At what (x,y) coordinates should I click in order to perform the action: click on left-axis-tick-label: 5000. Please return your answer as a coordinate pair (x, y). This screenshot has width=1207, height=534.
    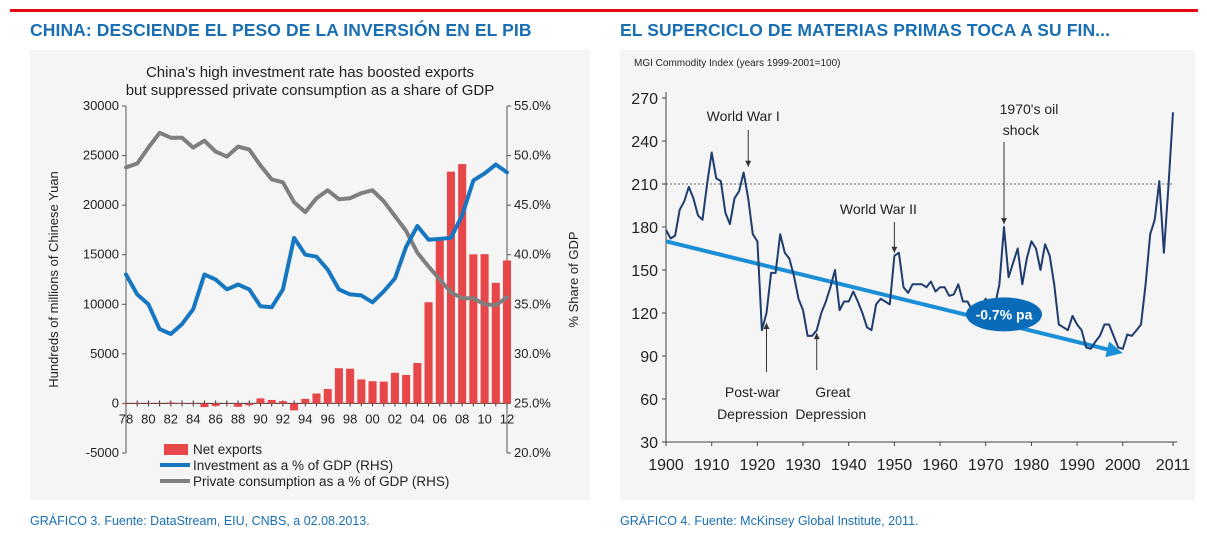
    Looking at the image, I should click on (104, 353).